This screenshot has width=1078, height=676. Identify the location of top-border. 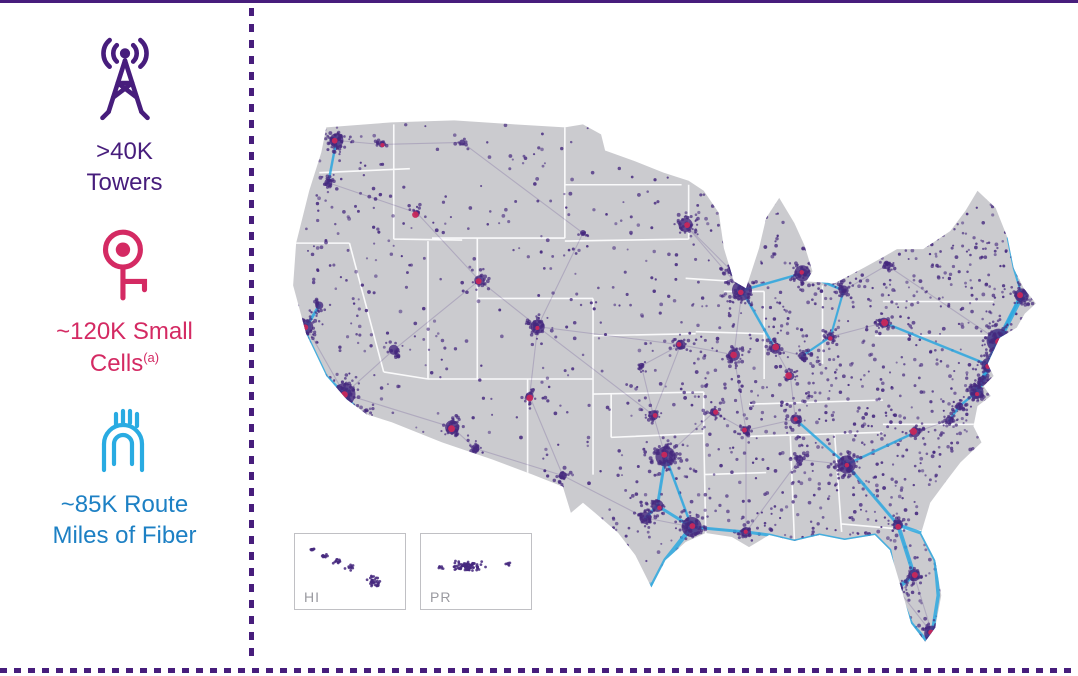
(539, 1).